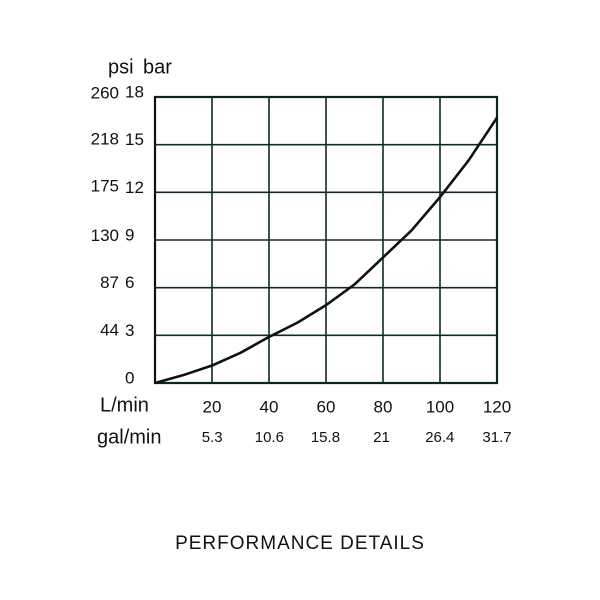  I want to click on y2-tick-label: 218, so click(105, 139).